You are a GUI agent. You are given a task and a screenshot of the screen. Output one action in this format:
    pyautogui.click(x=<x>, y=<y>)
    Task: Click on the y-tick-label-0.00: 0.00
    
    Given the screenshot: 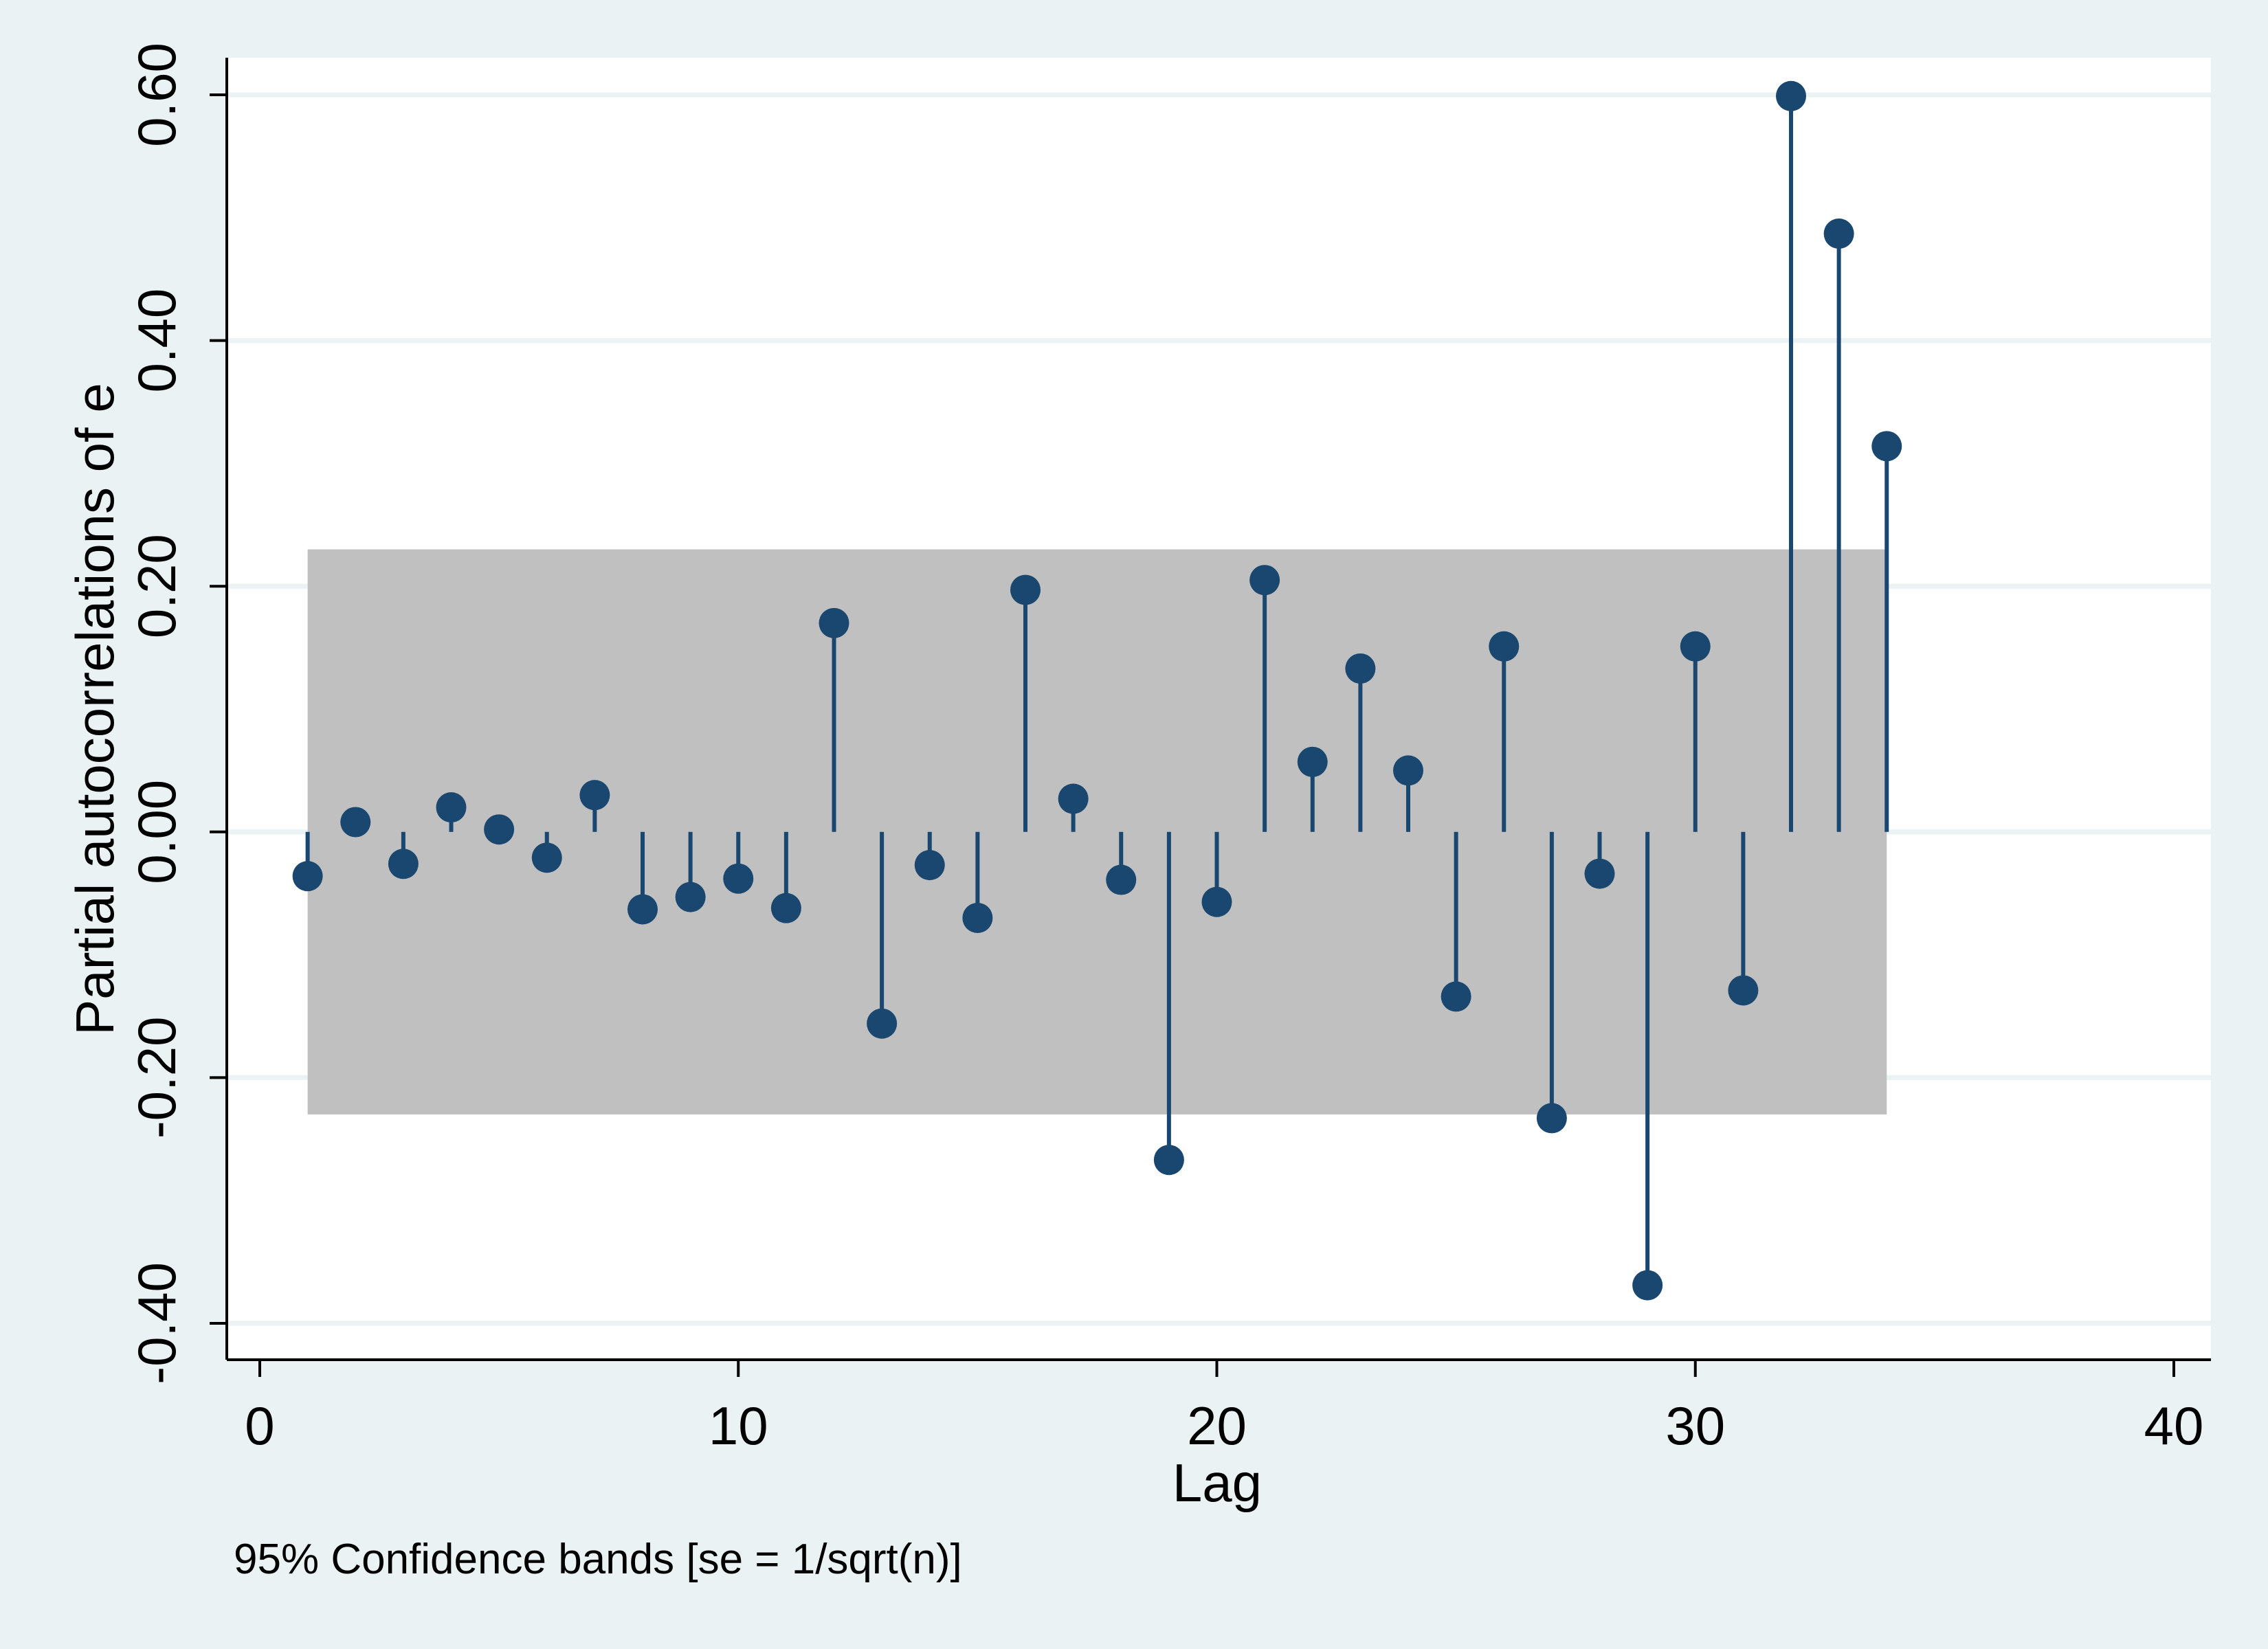 What is the action you would take?
    pyautogui.click(x=156, y=832)
    